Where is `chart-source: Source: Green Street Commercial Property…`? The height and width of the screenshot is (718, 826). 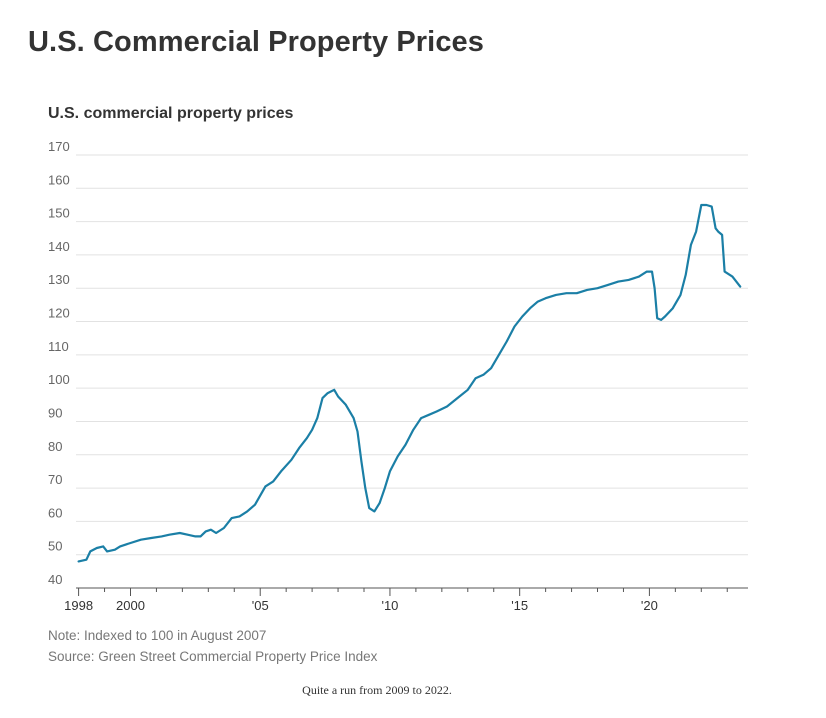 chart-source: Source: Green Street Commercial Property… is located at coordinates (213, 656).